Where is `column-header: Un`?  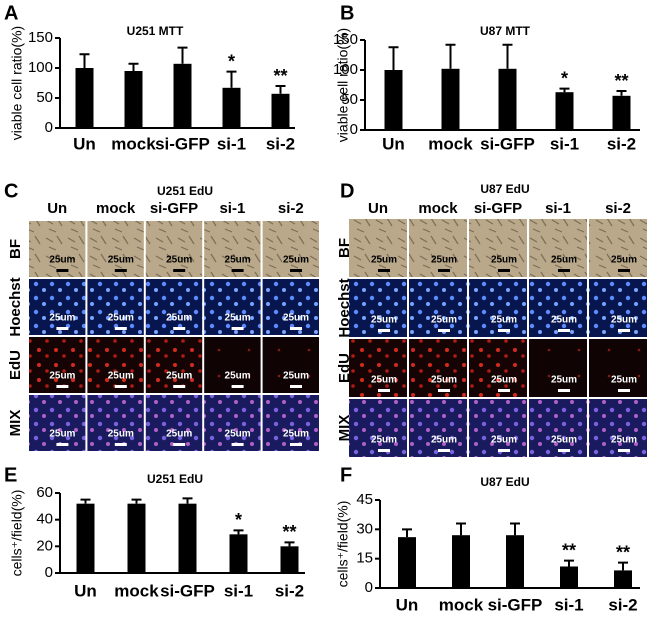
column-header: Un is located at coordinates (378, 208).